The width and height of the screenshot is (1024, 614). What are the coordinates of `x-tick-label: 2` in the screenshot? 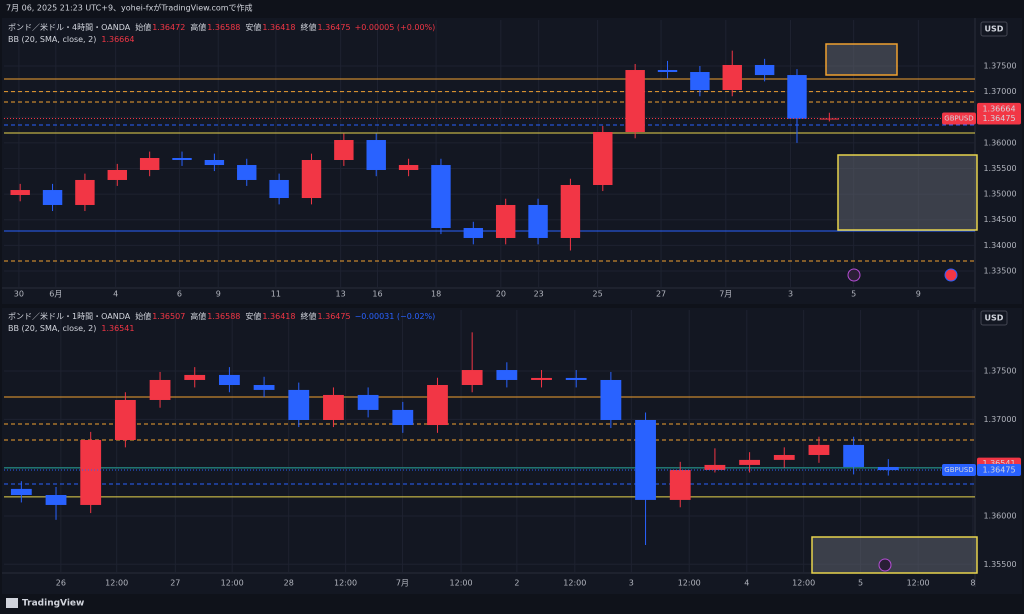 It's located at (516, 583).